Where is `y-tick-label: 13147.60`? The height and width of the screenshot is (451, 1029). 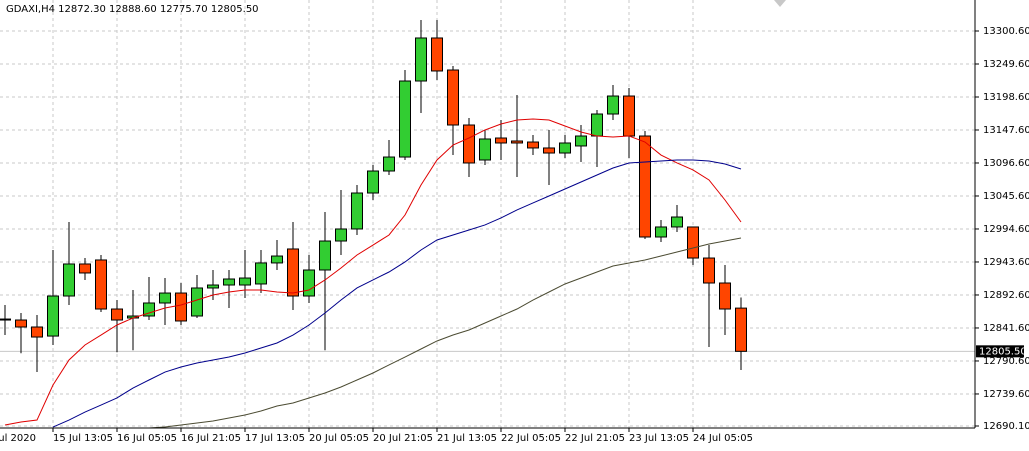
y-tick-label: 13147.60 is located at coordinates (1006, 130).